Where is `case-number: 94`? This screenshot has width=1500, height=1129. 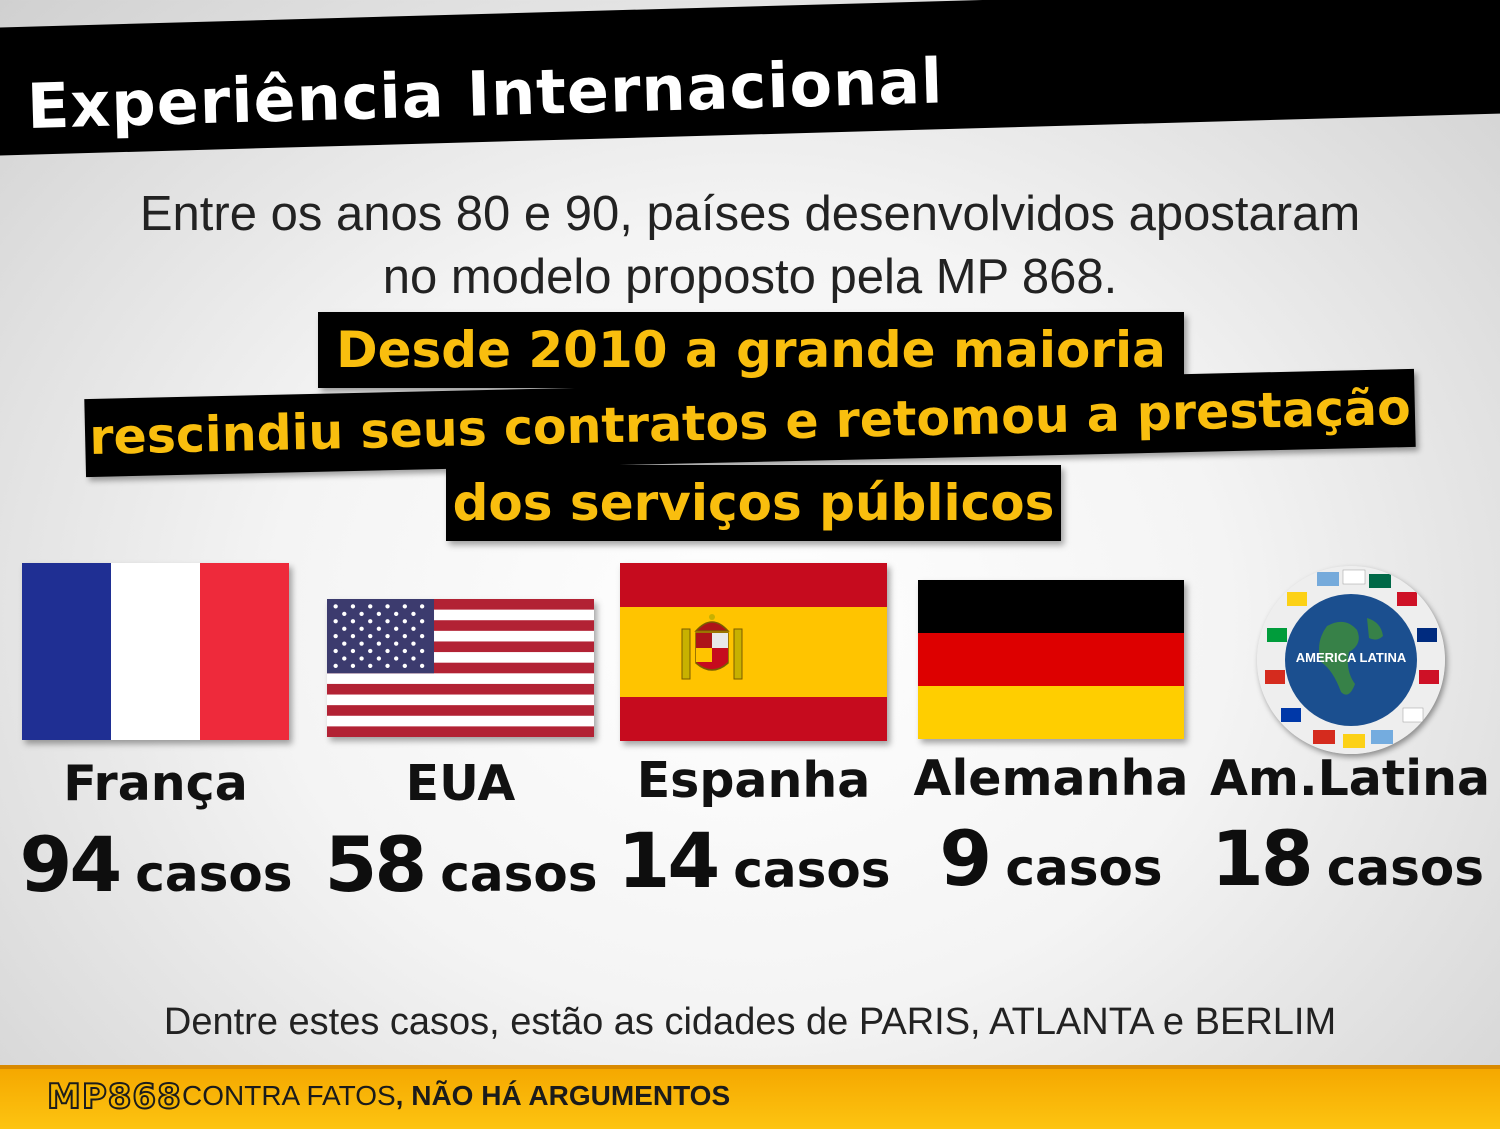
case-number: 94 is located at coordinates (70, 864).